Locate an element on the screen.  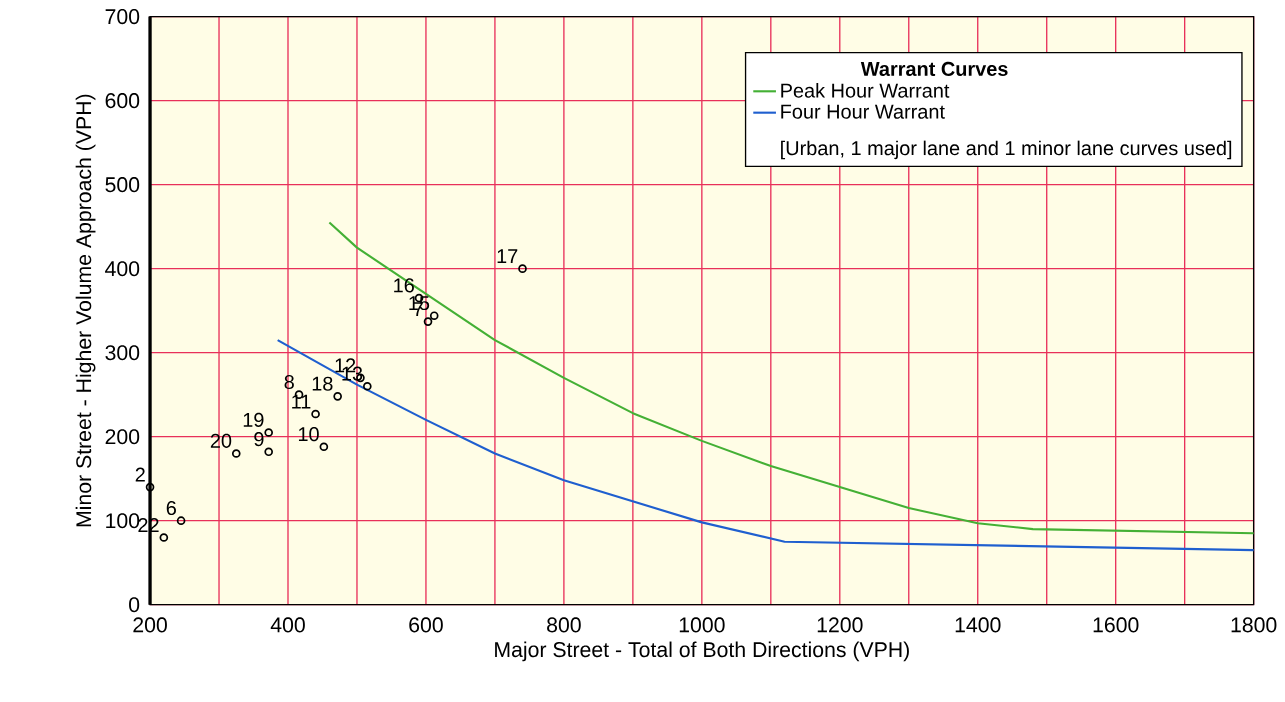
annotation: 20 is located at coordinates (221, 440).